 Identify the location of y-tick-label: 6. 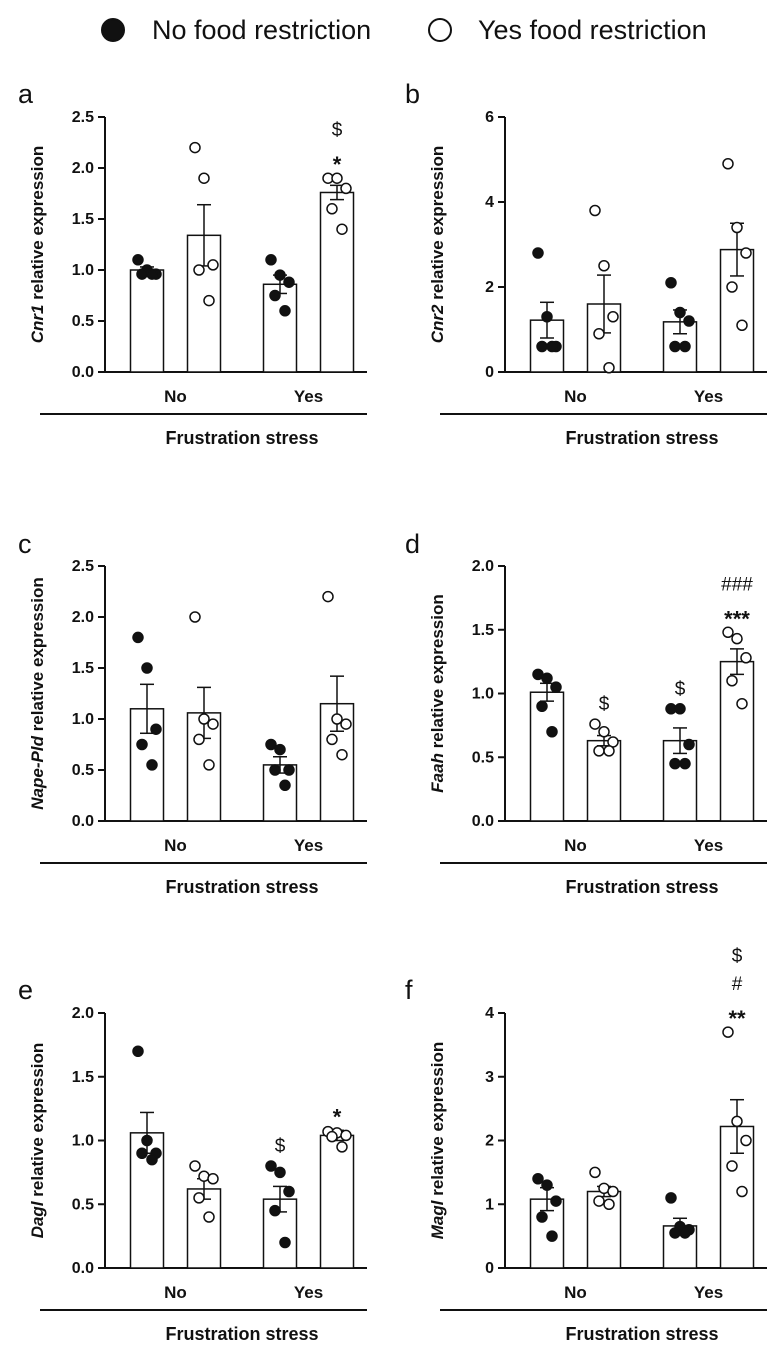
(489, 117).